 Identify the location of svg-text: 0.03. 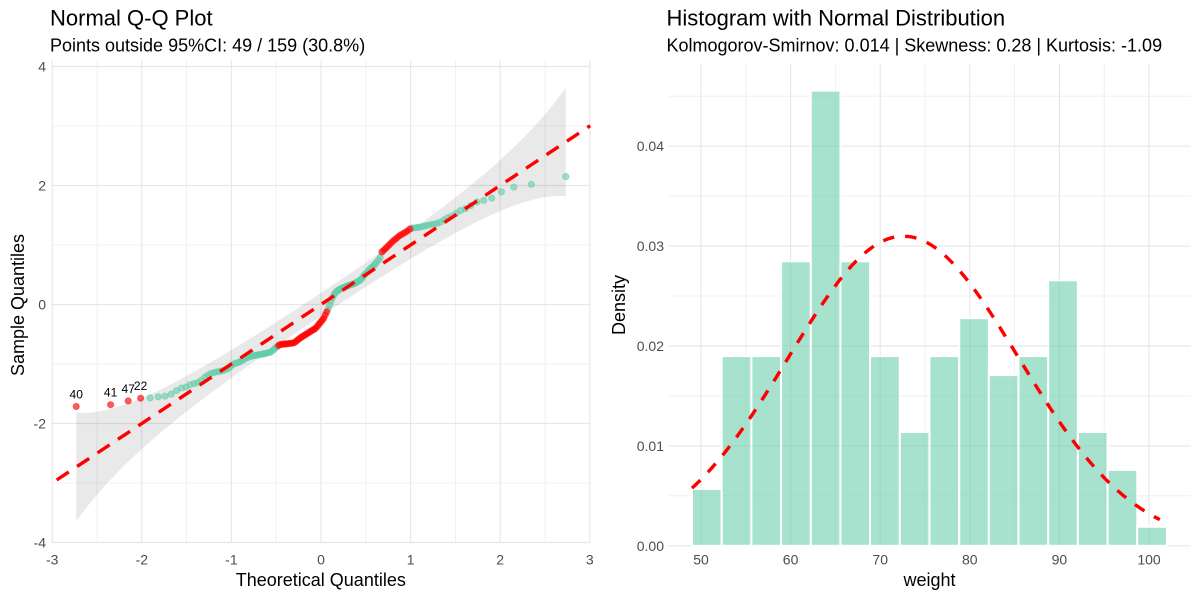
(650, 246).